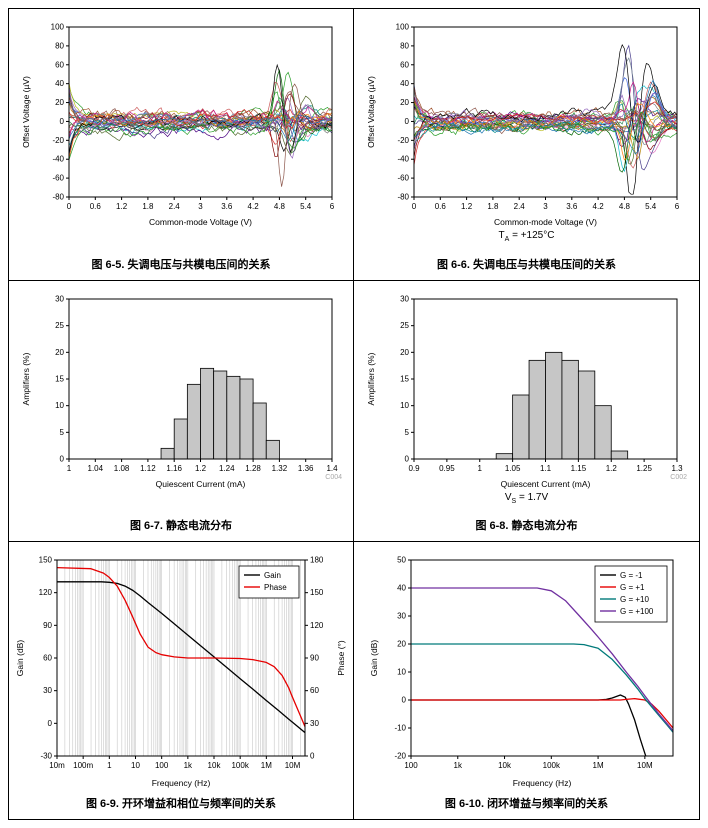 This screenshot has height=828, width=708. I want to click on svg-text: 10k, so click(215, 765).